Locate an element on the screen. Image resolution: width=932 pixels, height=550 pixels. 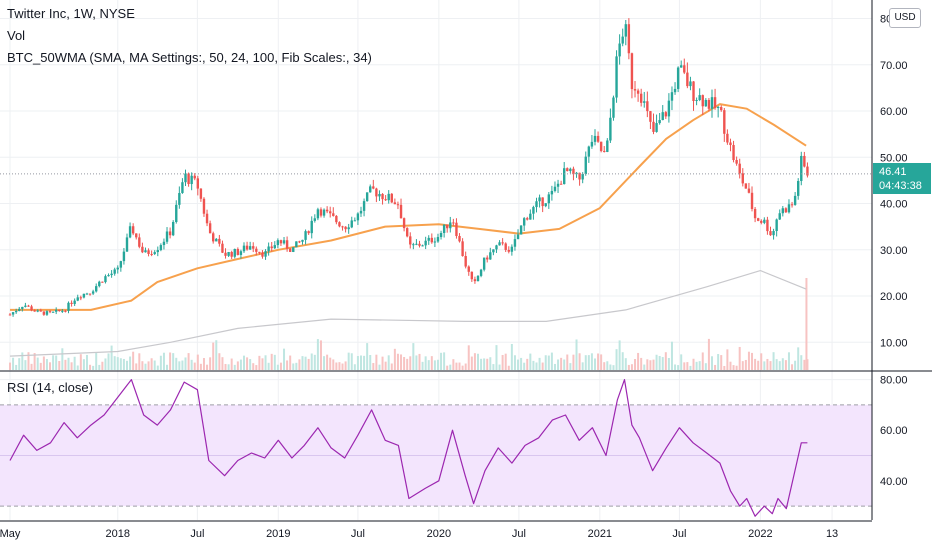
currency-button: USD is located at coordinates (905, 18).